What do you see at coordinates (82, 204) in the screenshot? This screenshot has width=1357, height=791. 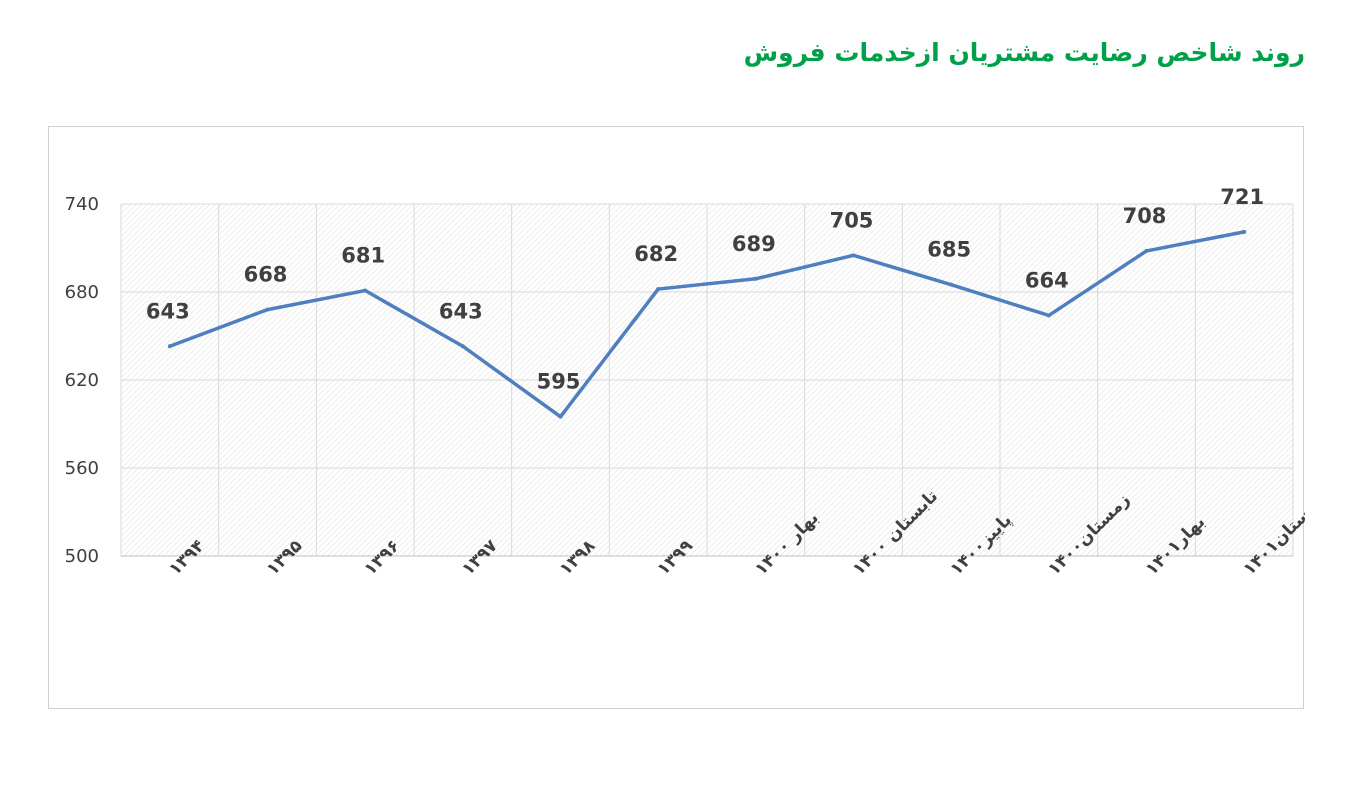 I see `y-tick-label: 740` at bounding box center [82, 204].